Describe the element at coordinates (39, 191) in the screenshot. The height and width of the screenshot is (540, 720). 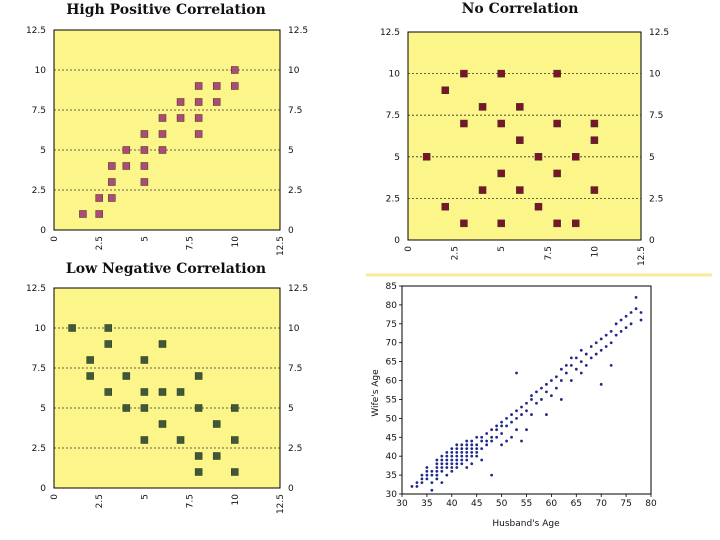
I see `y-tick-label: 2.5` at that location.